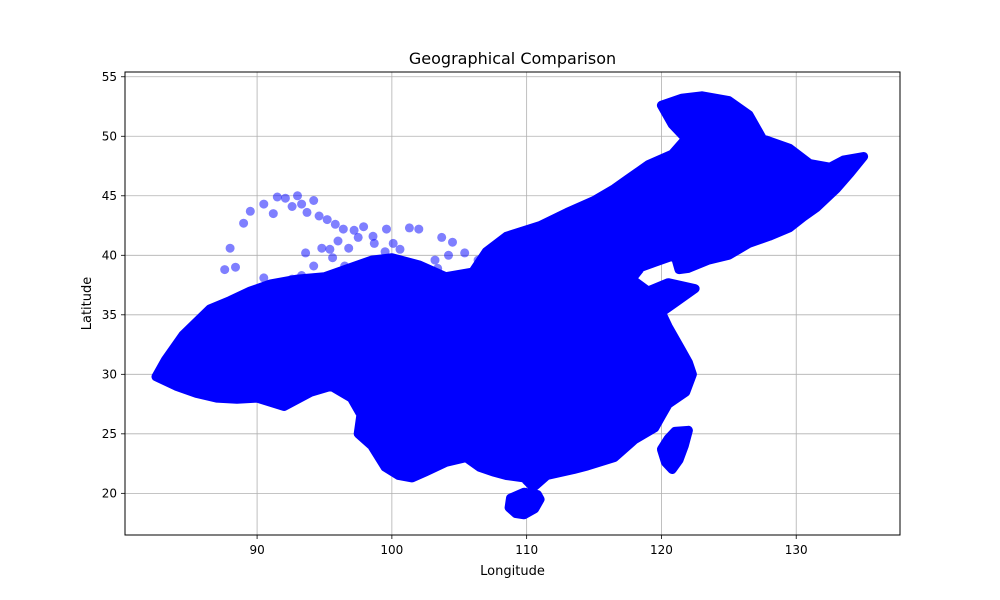  I want to click on y-tick-label: 35, so click(109, 315).